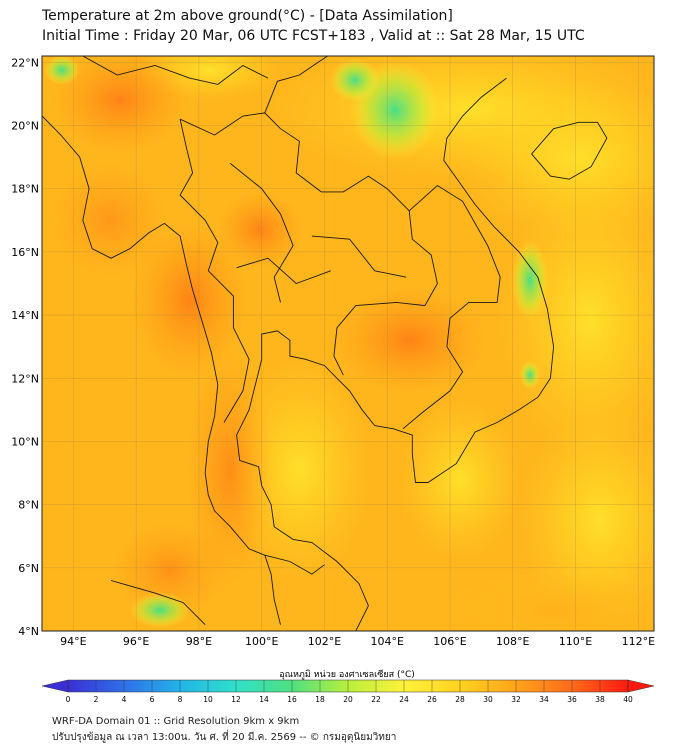 Image resolution: width=676 pixels, height=756 pixels. I want to click on lat-label: 18°N, so click(25, 189).